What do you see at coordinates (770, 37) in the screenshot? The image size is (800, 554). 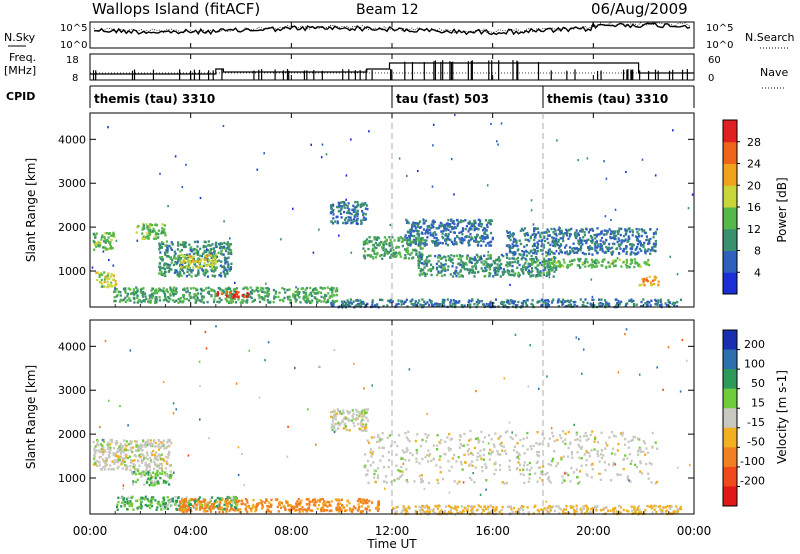 I see `nsearch-label: N.Search` at bounding box center [770, 37].